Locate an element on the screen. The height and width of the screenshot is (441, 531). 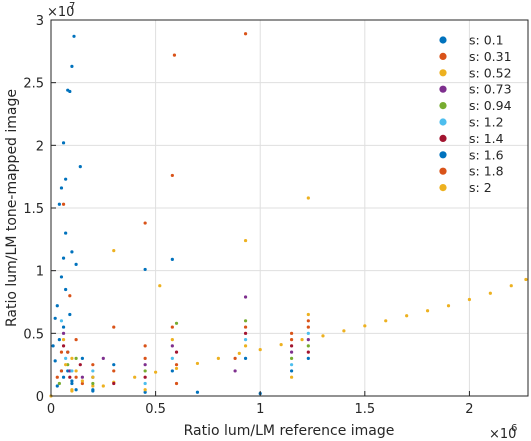
x-ticks: 0 0.5 1 1.5 2 is located at coordinates (260, 404).